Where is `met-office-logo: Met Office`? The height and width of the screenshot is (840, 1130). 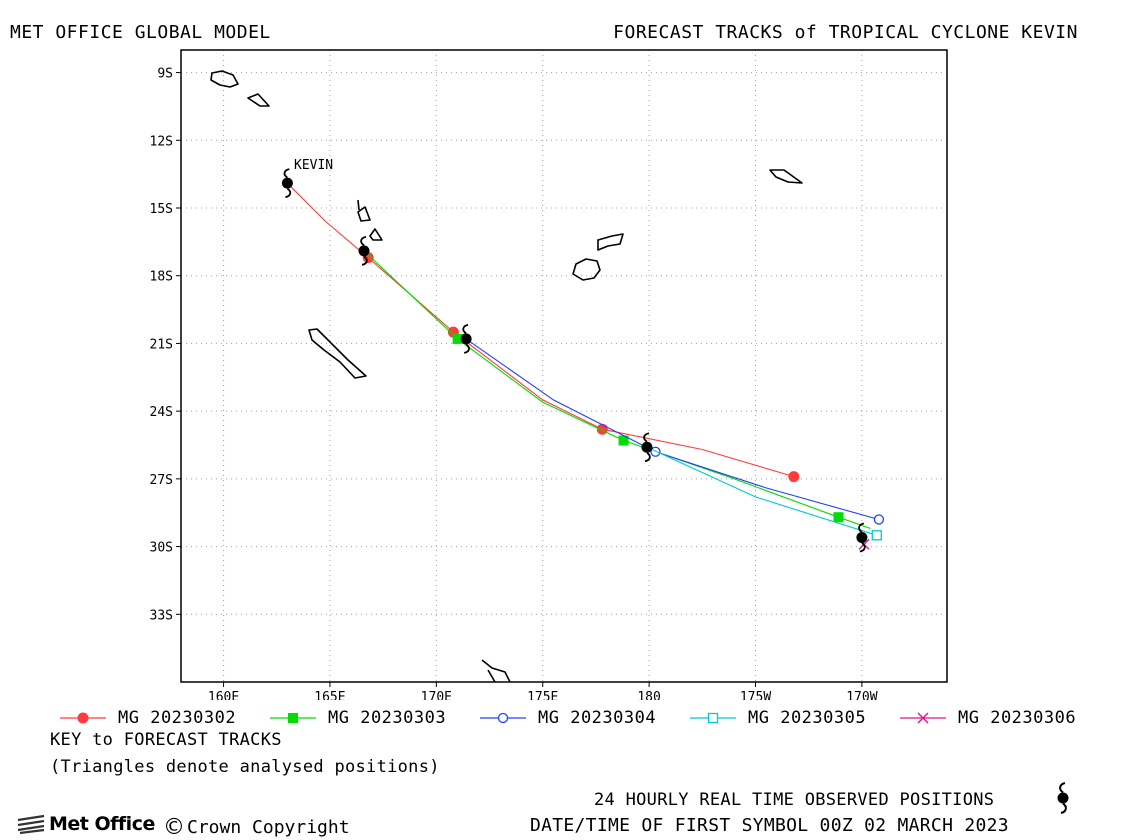
met-office-logo: Met Office is located at coordinates (85, 824).